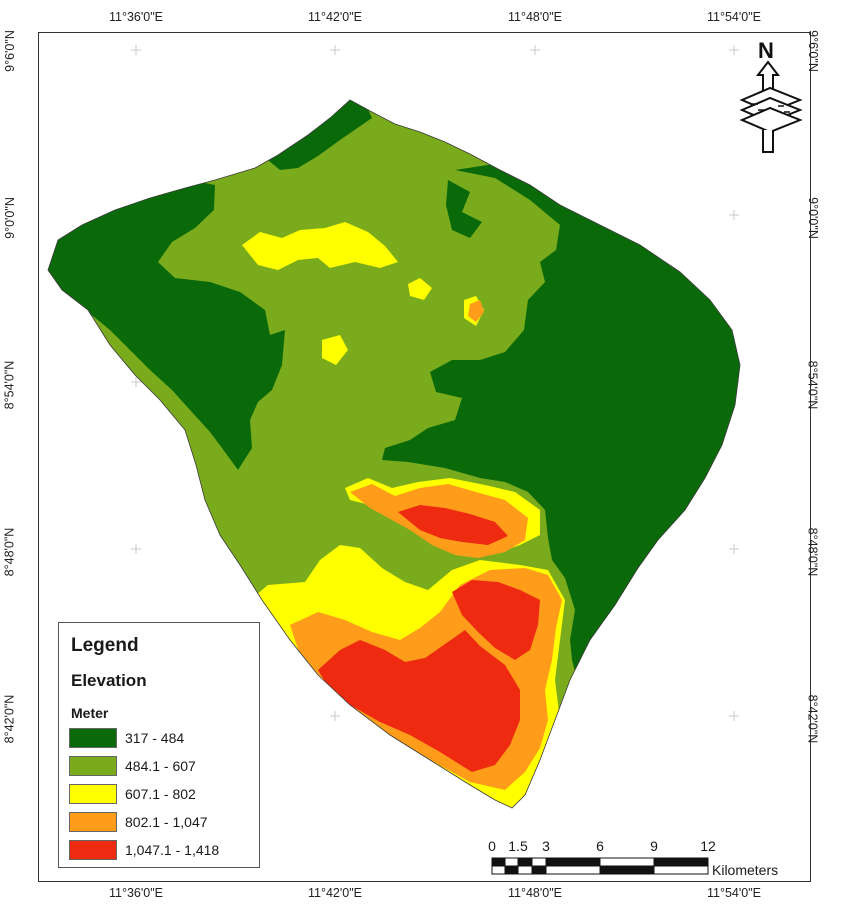  What do you see at coordinates (476, 311) in the screenshot?
I see `class-802-1047-patch` at bounding box center [476, 311].